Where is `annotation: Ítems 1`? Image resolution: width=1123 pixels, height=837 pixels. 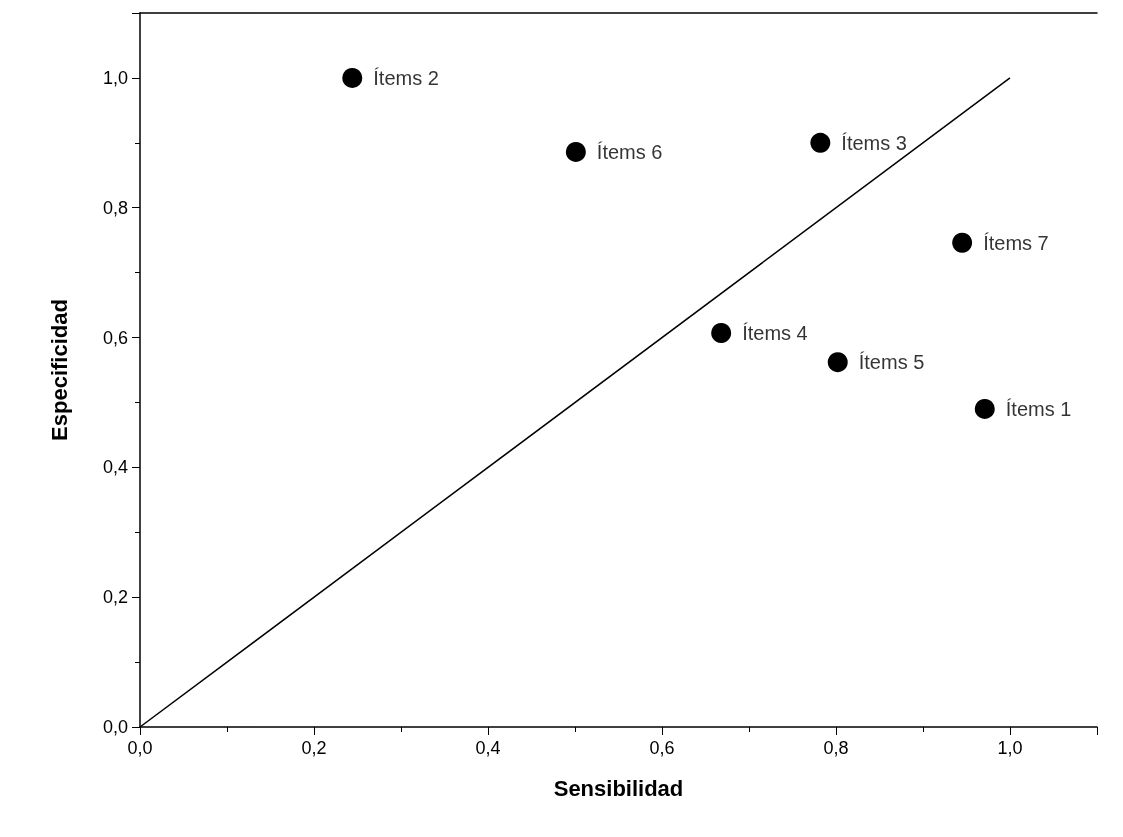
annotation: Ítems 1 is located at coordinates (1038, 408).